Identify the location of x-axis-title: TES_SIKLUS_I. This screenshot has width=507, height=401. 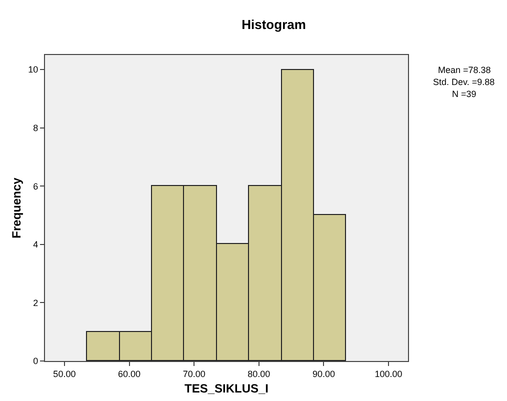
(226, 389).